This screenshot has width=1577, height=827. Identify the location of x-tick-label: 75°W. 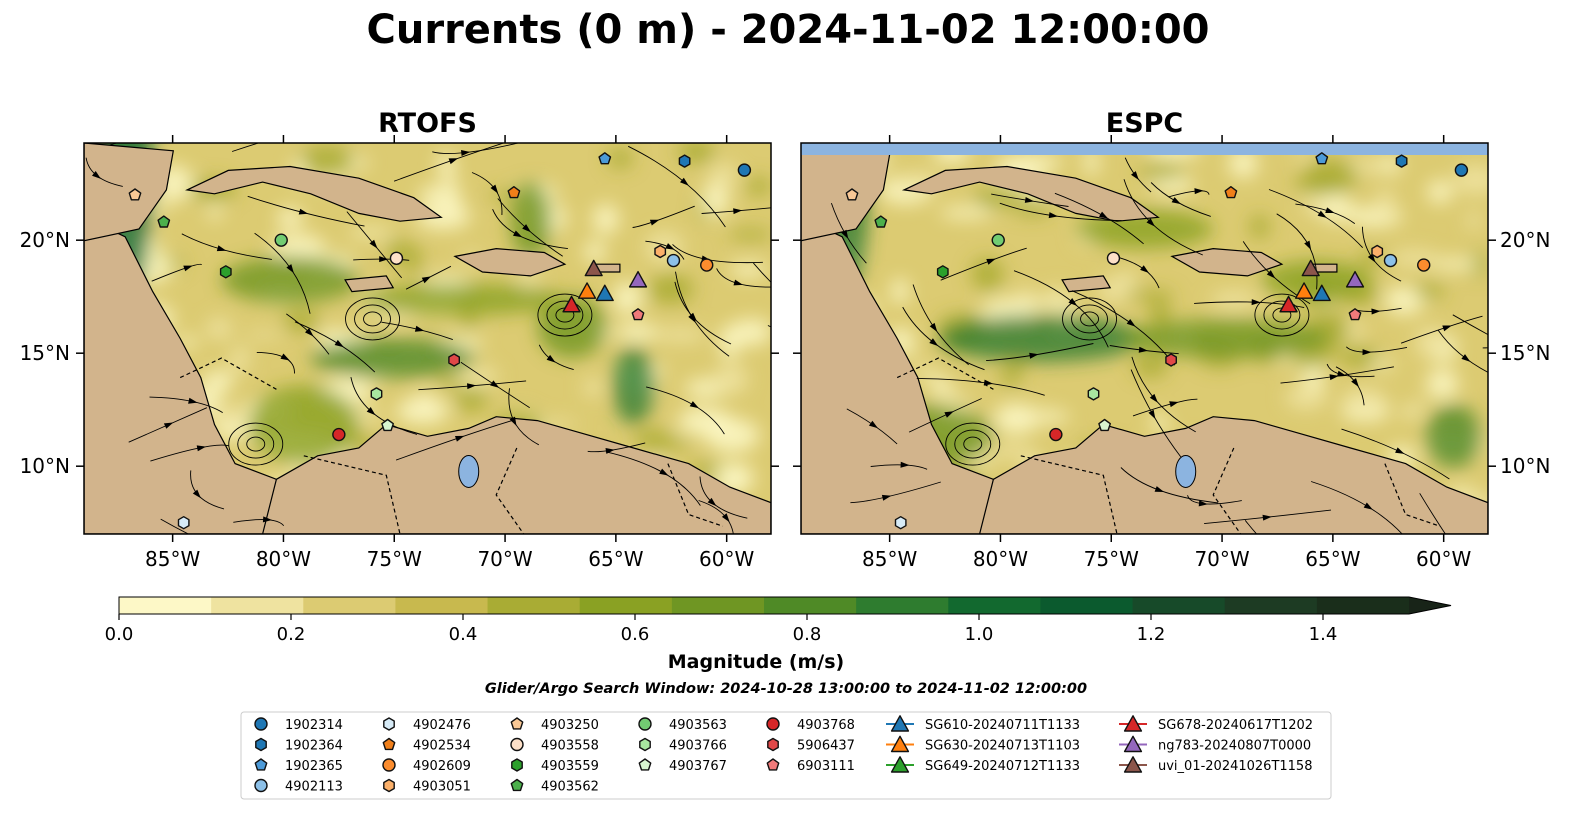
(1111, 559).